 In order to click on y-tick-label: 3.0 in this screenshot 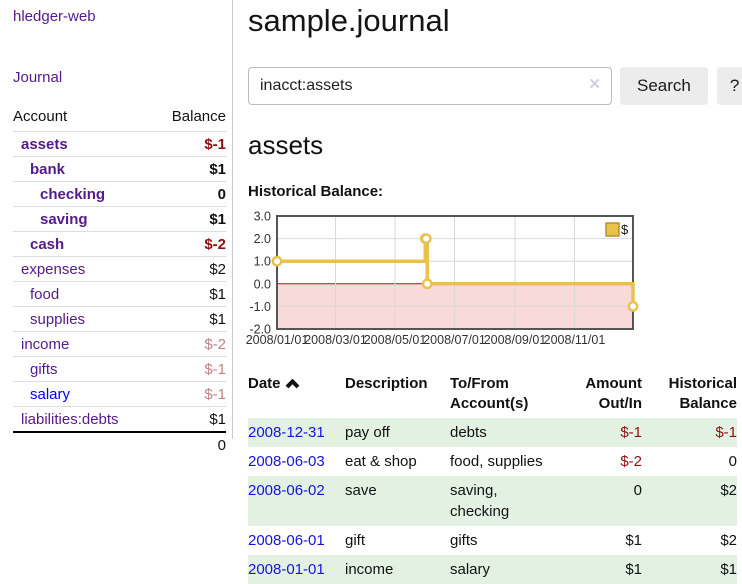, I will do `click(262, 217)`.